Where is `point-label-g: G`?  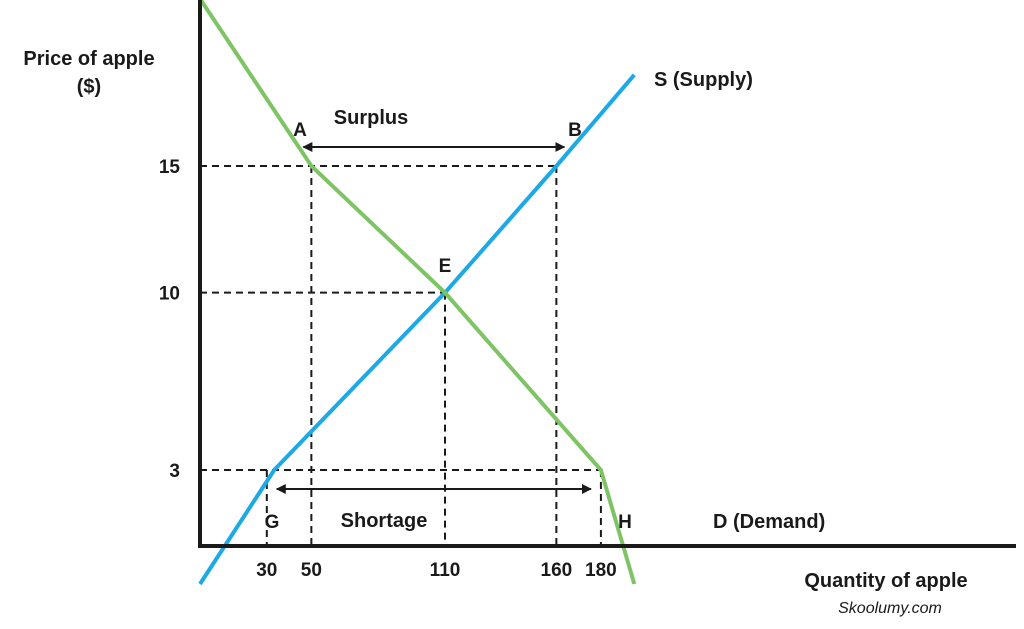
point-label-g: G is located at coordinates (272, 522).